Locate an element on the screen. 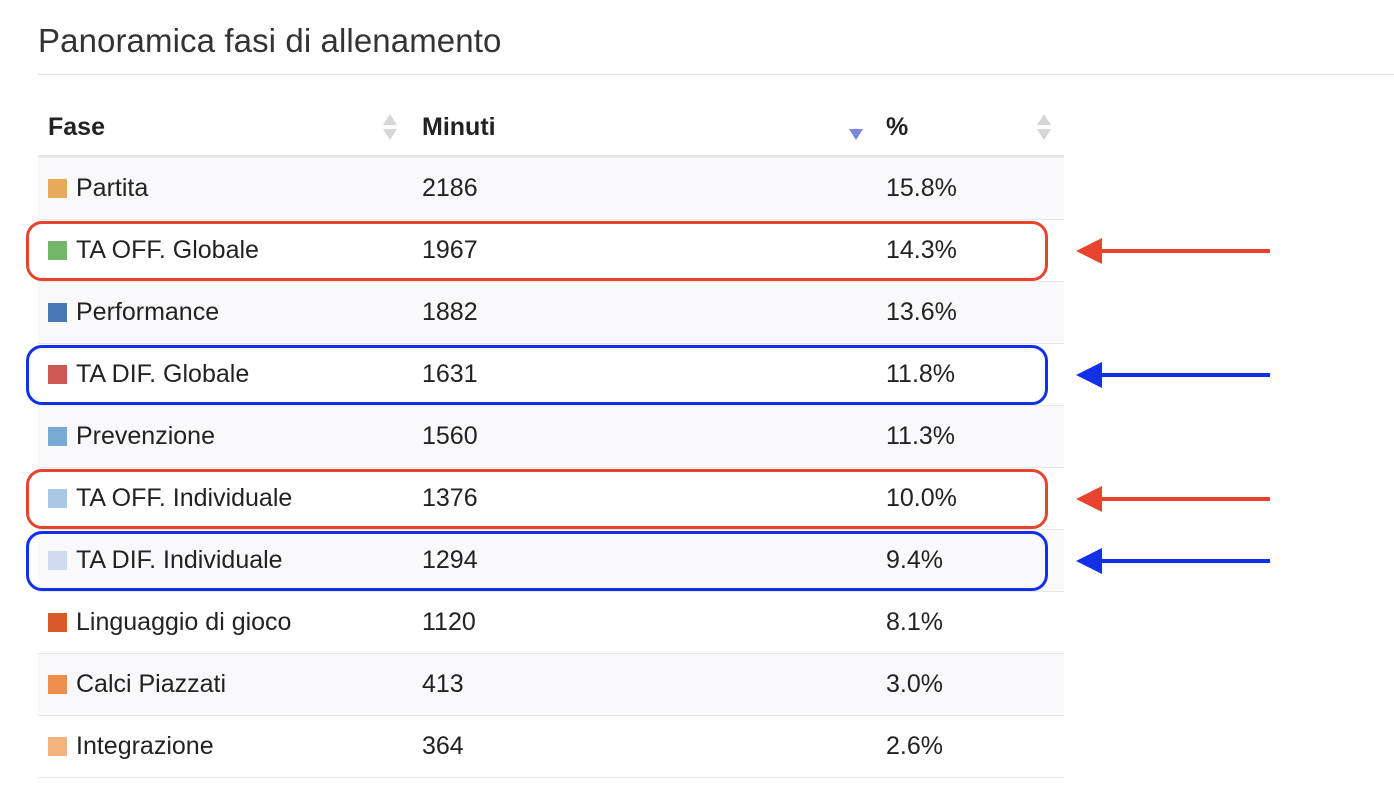  fase-label: Performance is located at coordinates (148, 312).